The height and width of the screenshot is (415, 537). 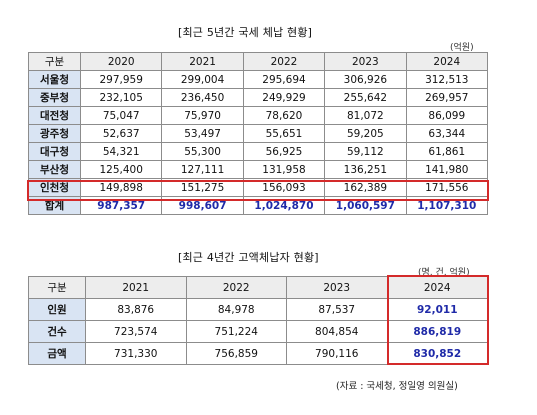 I want to click on table-row: 건수 723,574 751,224 804,854 886,819, so click(x=258, y=331).